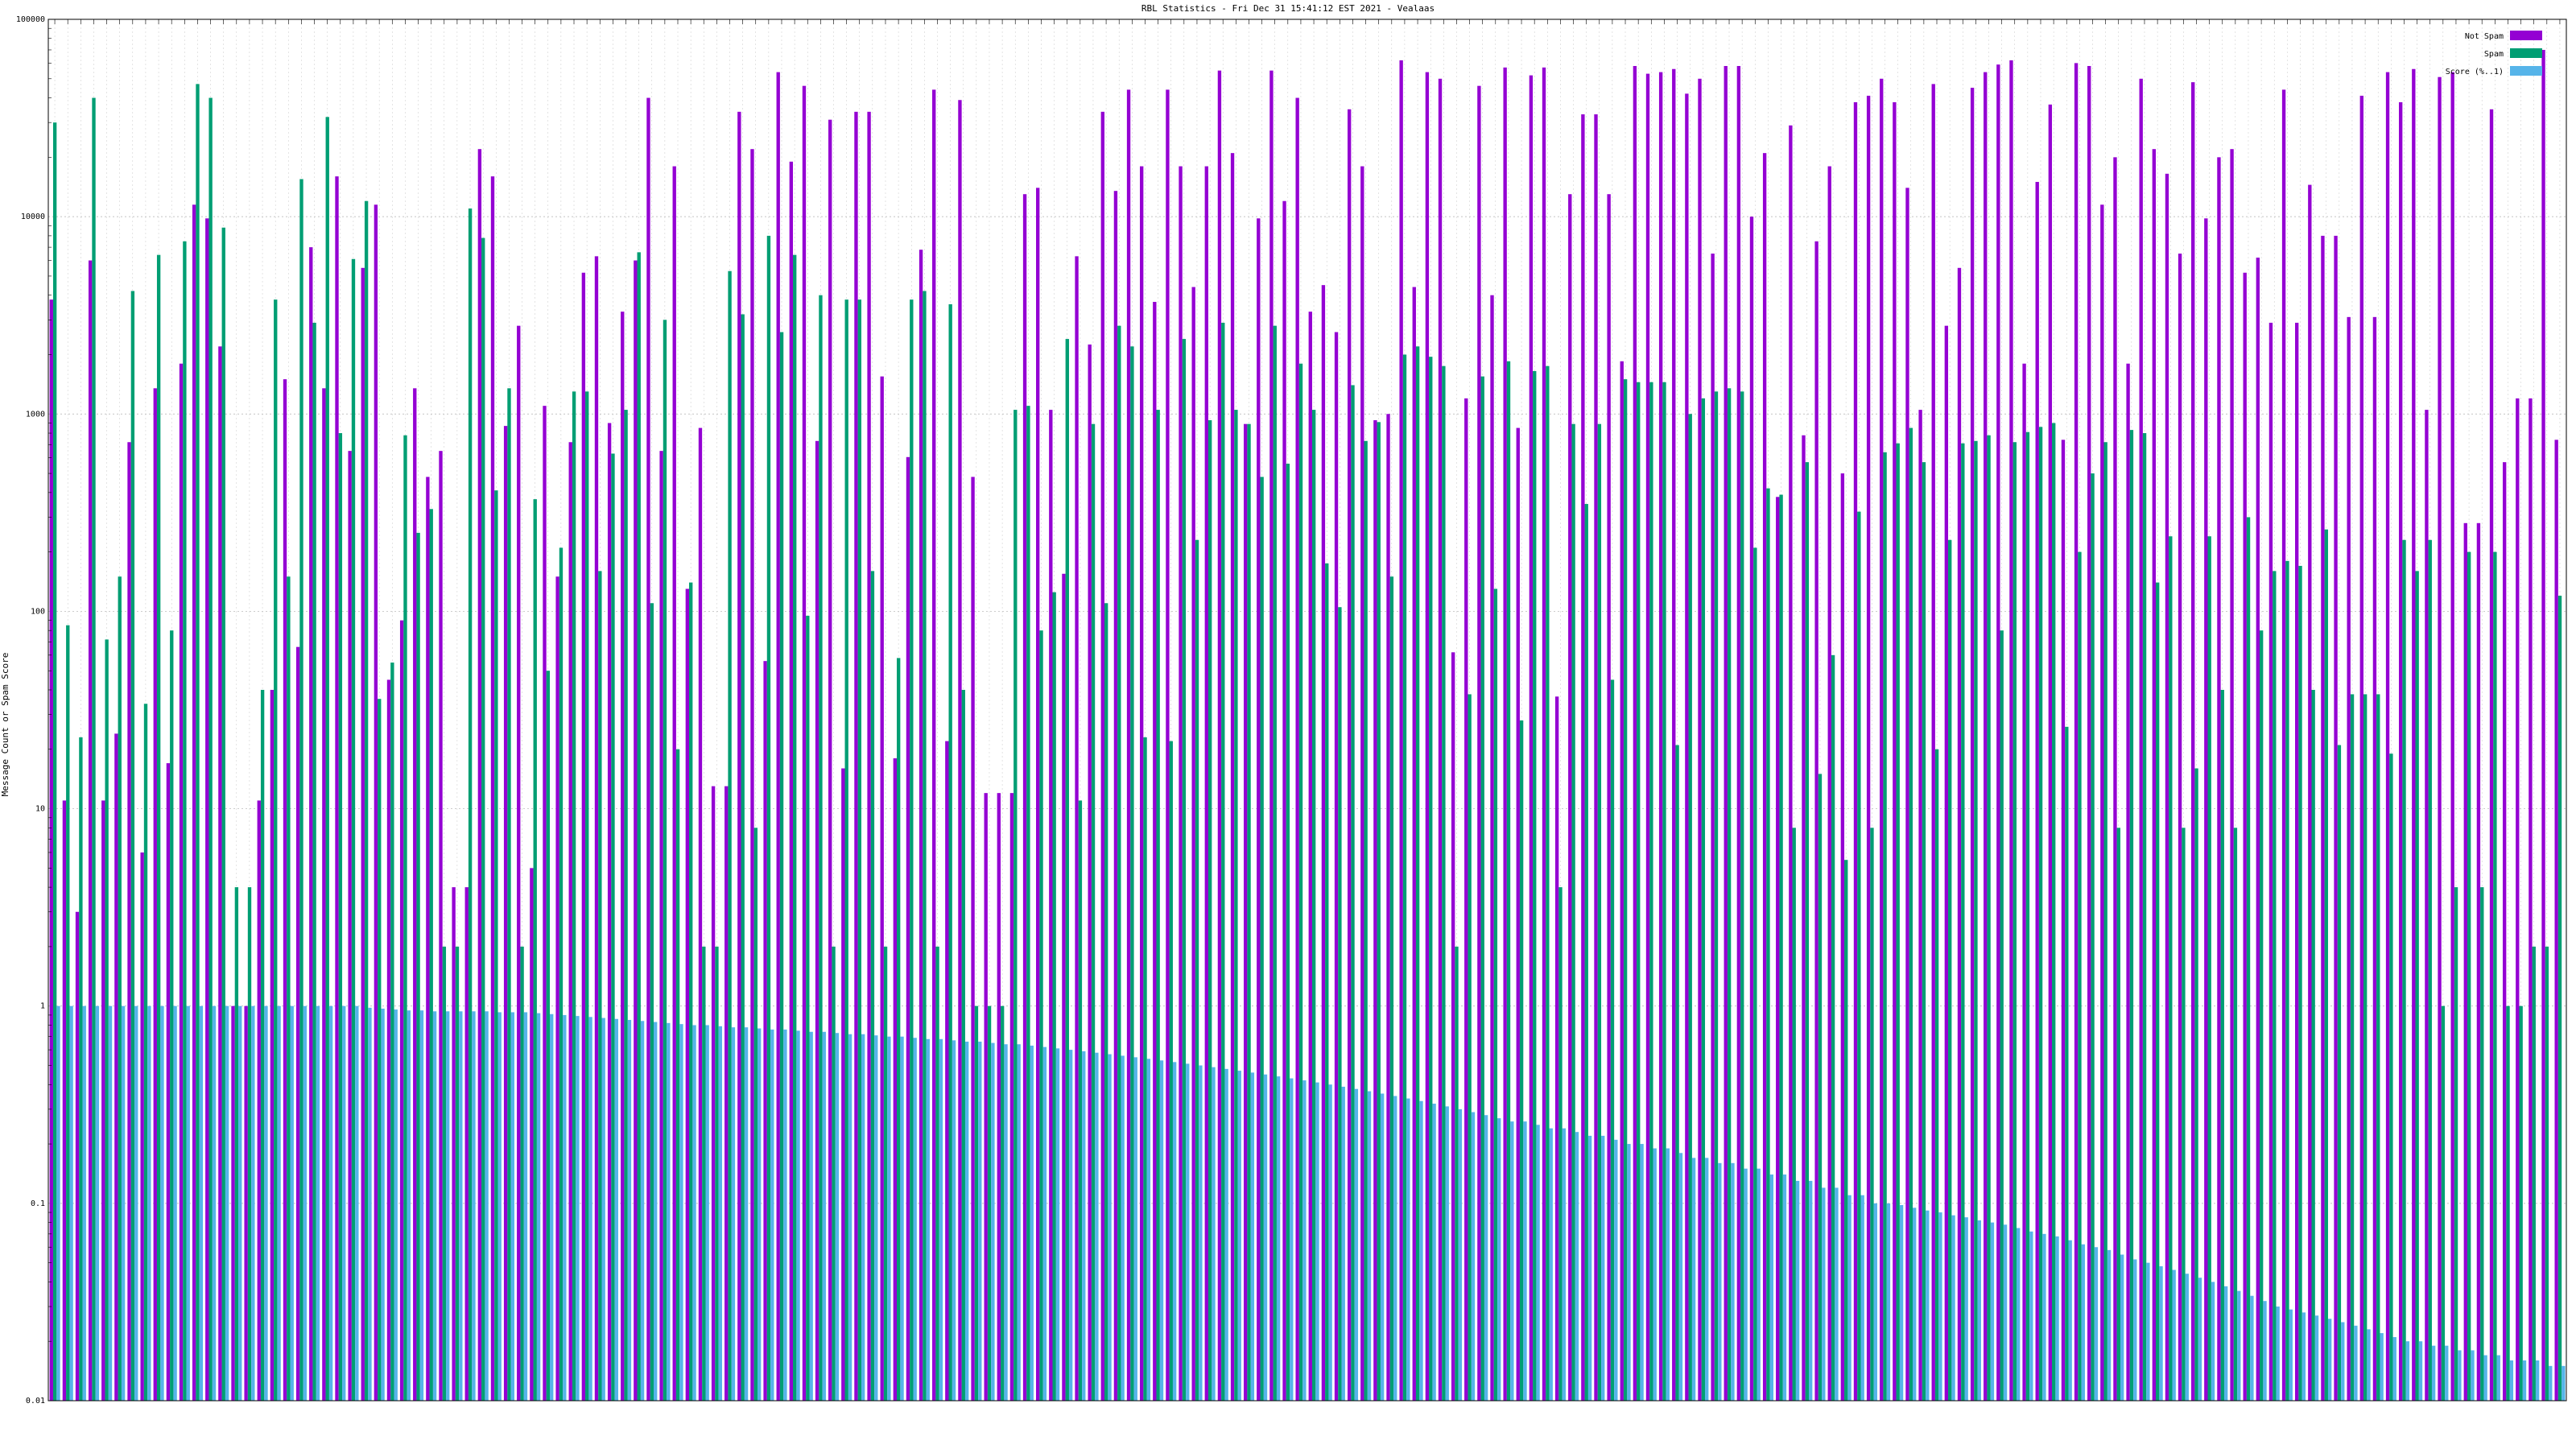  I want to click on y-tick-label: 10, so click(40, 809).